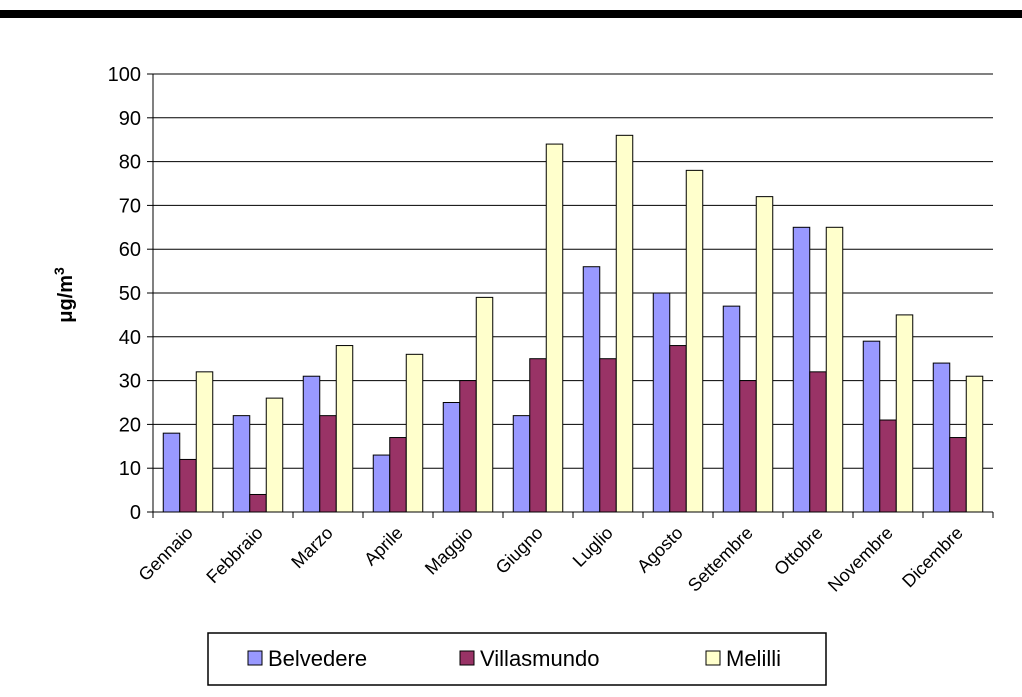 This screenshot has height=697, width=1022. What do you see at coordinates (188, 485) in the screenshot?
I see `bar-villasmundo-gennaio` at bounding box center [188, 485].